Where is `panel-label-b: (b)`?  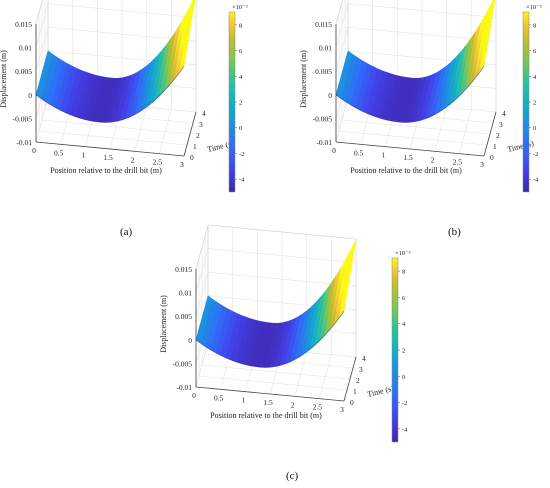 panel-label-b: (b) is located at coordinates (454, 232).